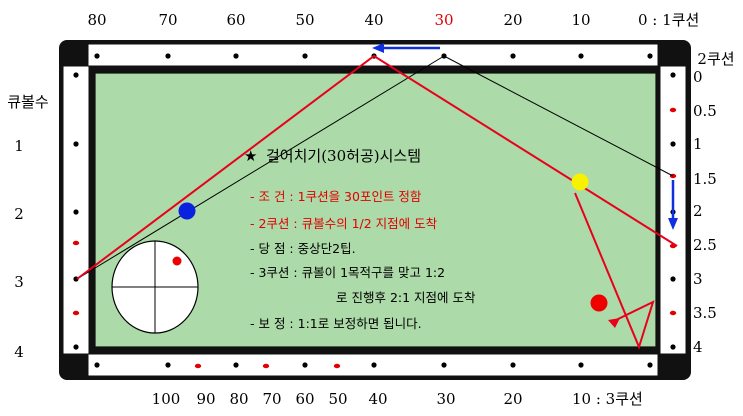  I want to click on note-line: - 2쿠션 : 큐볼수의 1/2 지점에 도착, so click(344, 223).